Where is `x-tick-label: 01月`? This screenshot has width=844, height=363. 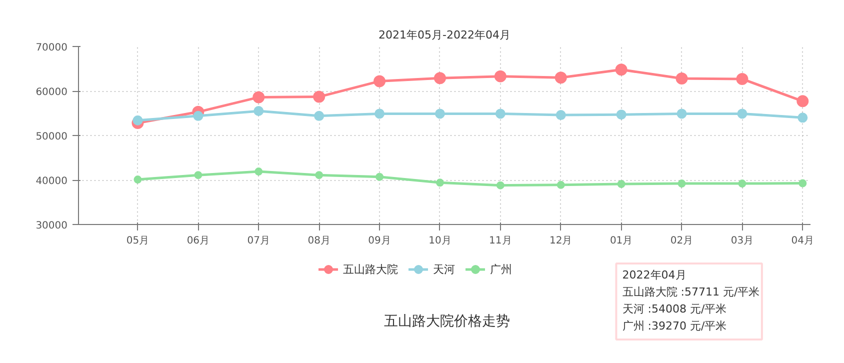 x-tick-label: 01月 is located at coordinates (621, 241).